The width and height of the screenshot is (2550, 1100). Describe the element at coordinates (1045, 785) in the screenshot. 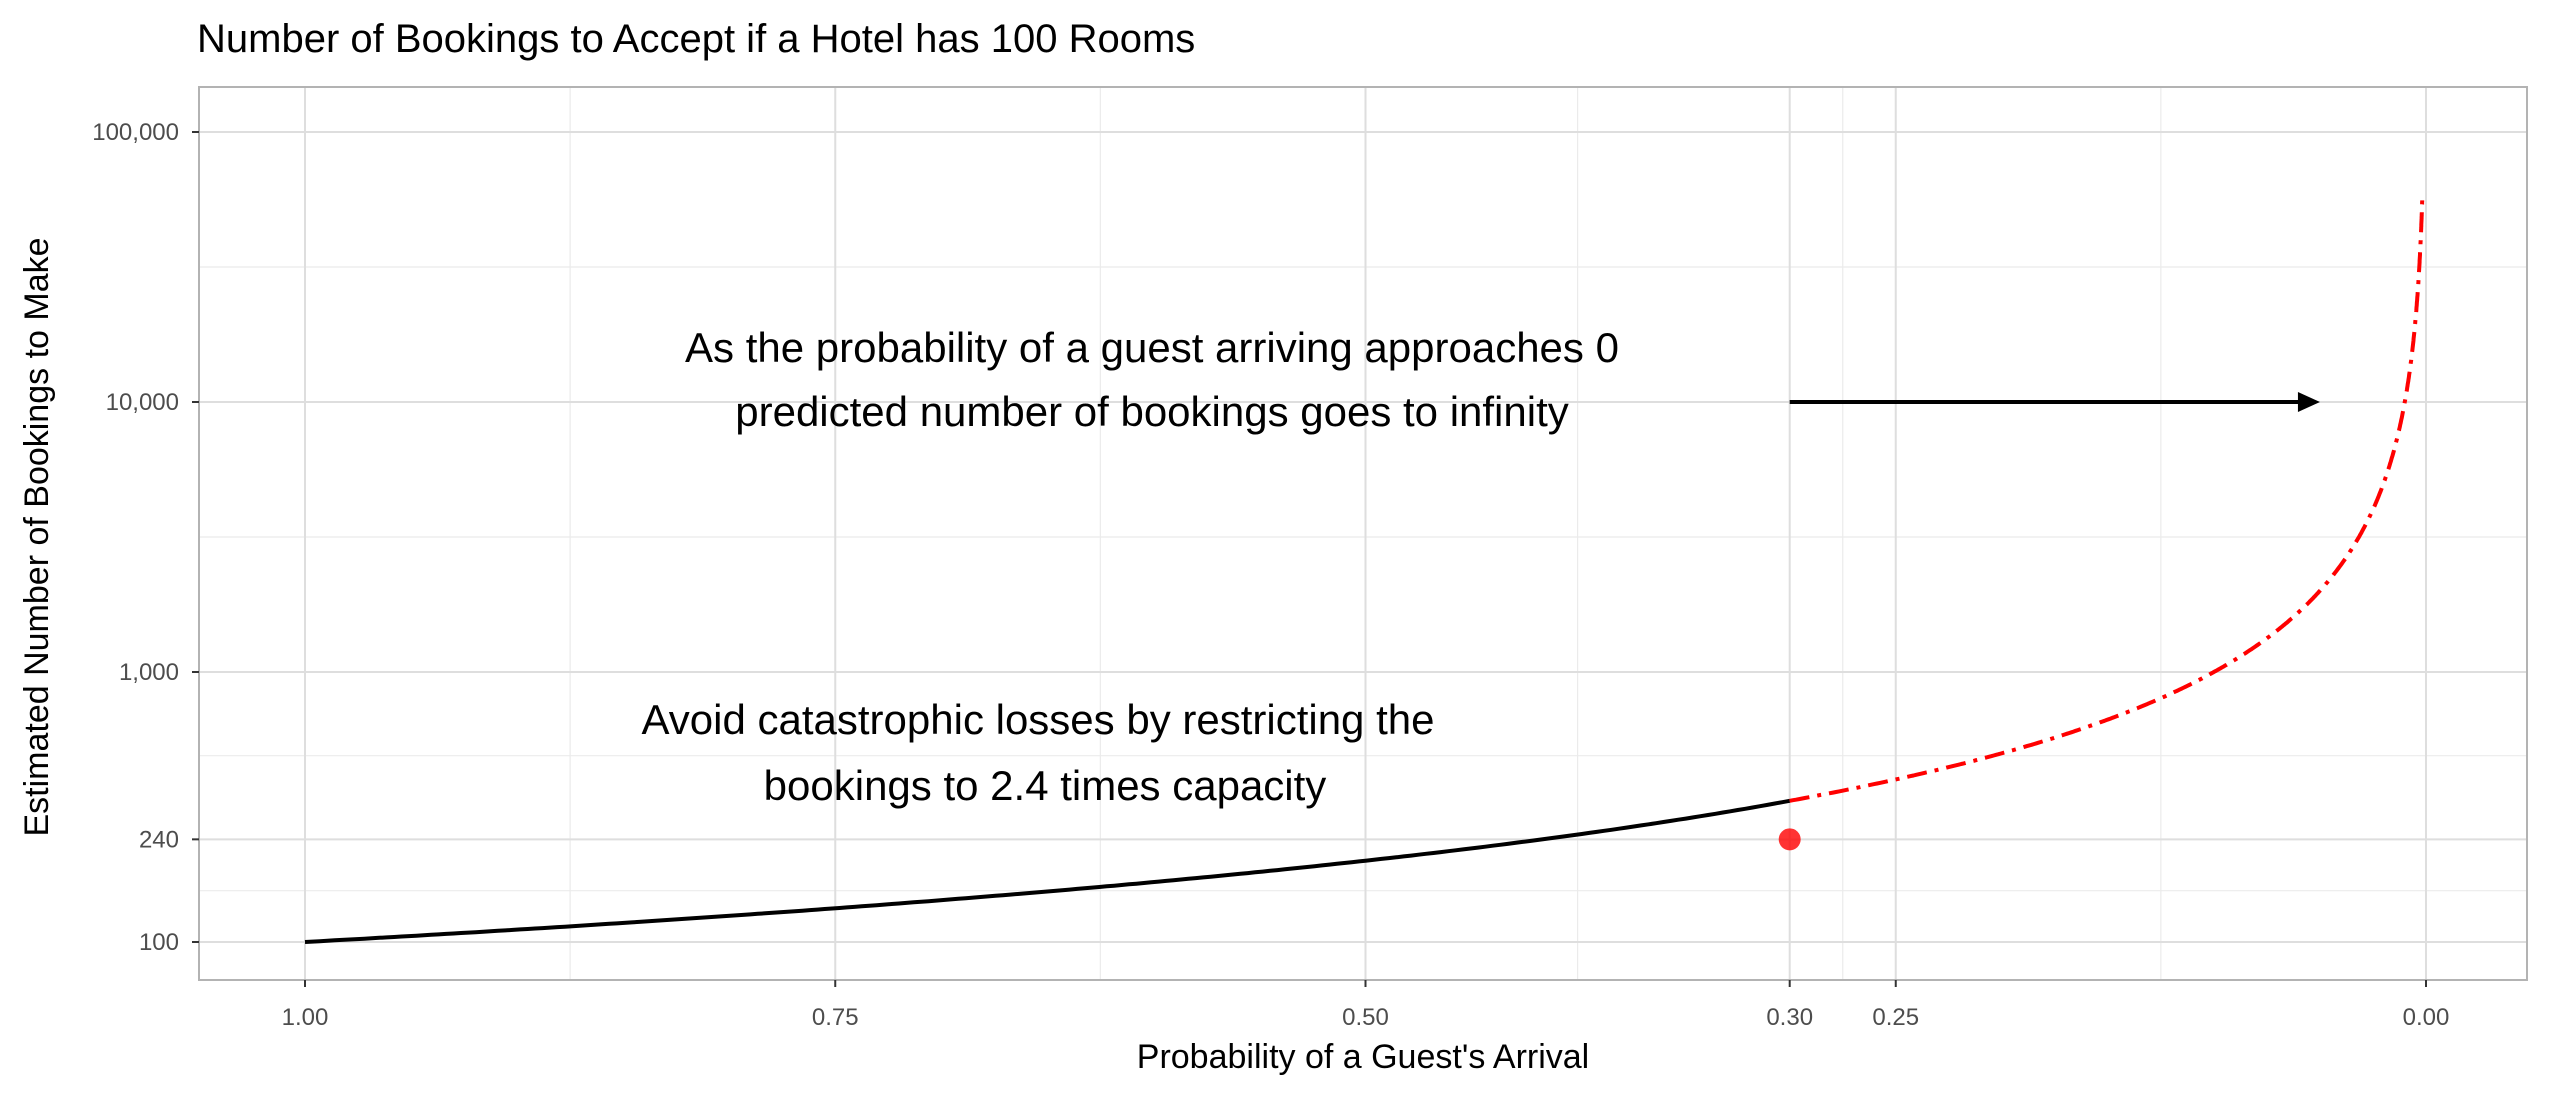

I see `annotation-restrict-line-2: bookings to 2.4 times capacity` at that location.